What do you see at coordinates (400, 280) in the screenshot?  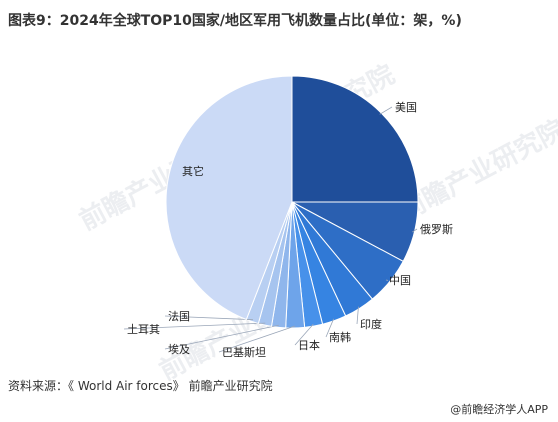 I see `slice-label-2: 中国` at bounding box center [400, 280].